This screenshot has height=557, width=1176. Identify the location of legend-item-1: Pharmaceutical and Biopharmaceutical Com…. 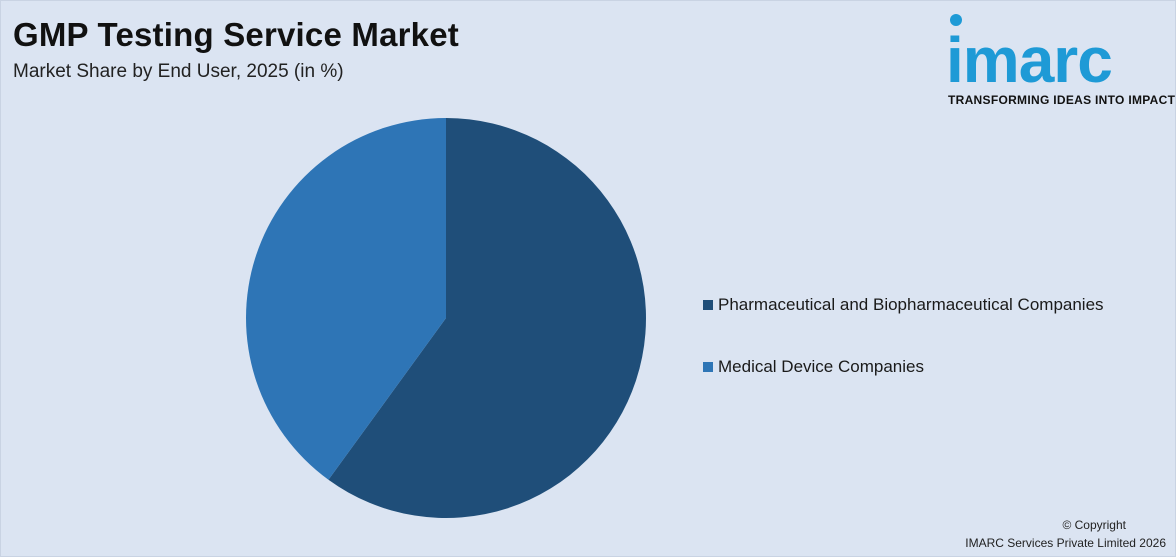
(903, 305).